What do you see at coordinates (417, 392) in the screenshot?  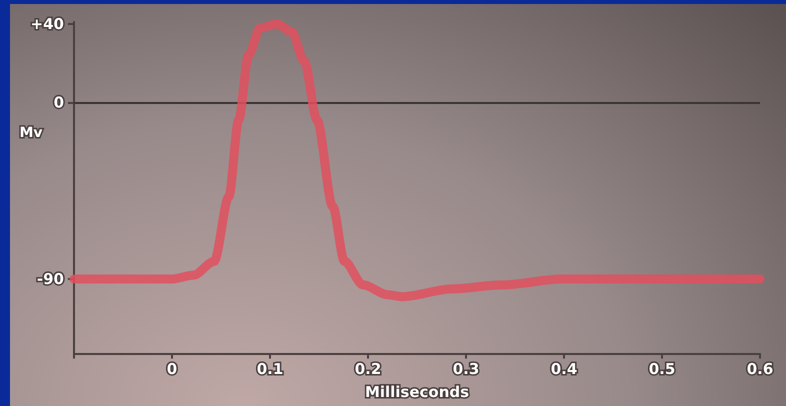 I see `x-axis-title: Milliseconds` at bounding box center [417, 392].